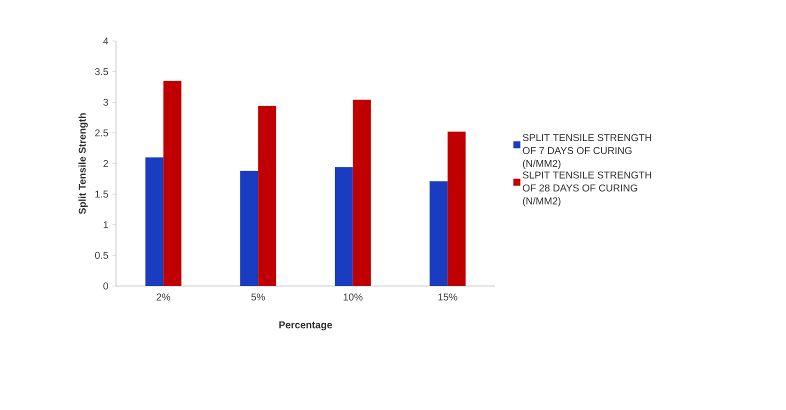 This screenshot has height=410, width=786. I want to click on y-tick-label: 1.5, so click(101, 194).